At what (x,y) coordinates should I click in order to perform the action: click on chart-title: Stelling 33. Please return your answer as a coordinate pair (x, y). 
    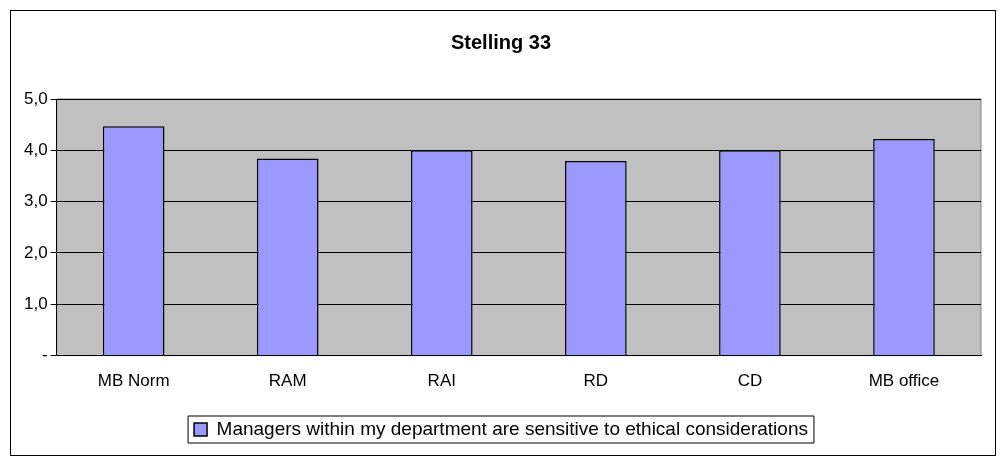
    Looking at the image, I should click on (501, 41).